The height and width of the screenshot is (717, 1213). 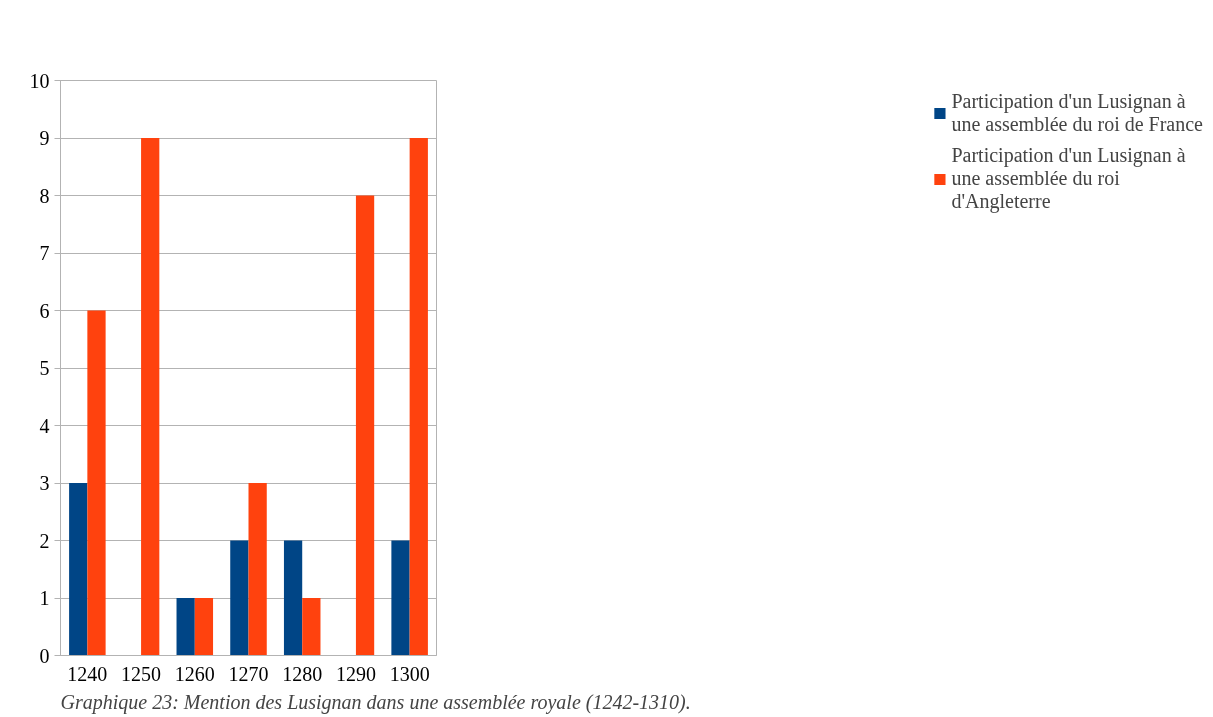 What do you see at coordinates (44, 195) in the screenshot?
I see `y-tick-label: 8` at bounding box center [44, 195].